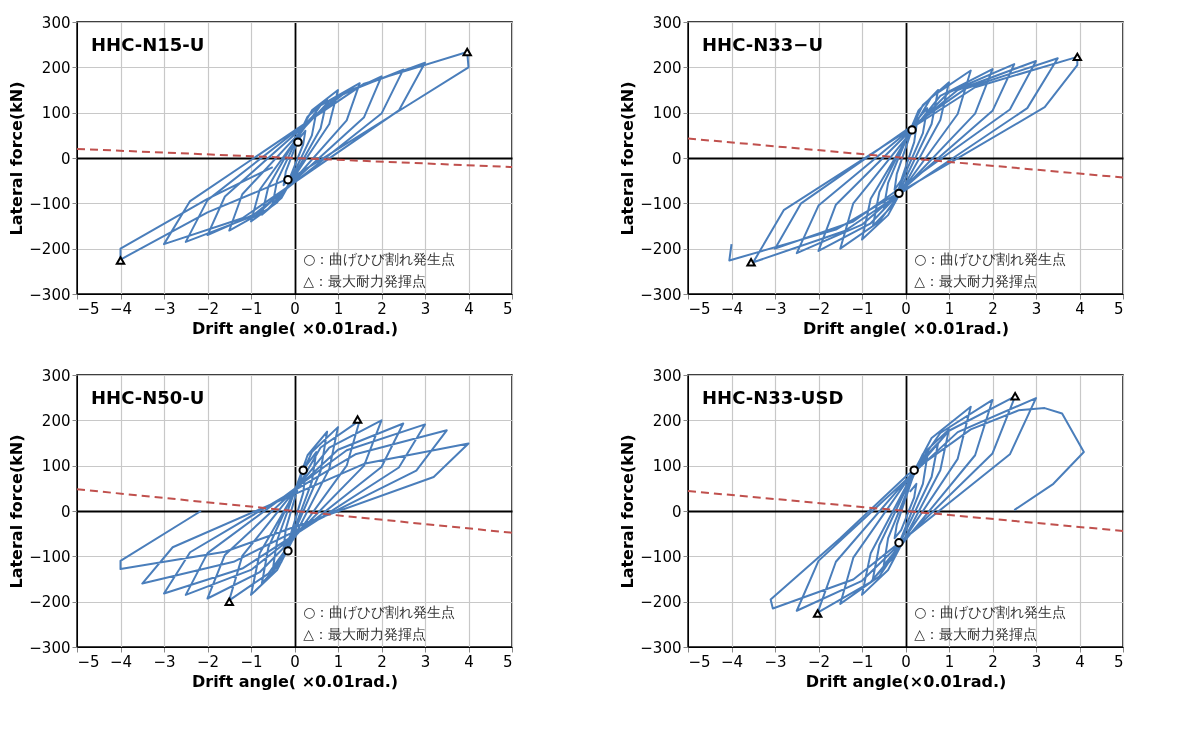  What do you see at coordinates (906, 681) in the screenshot?
I see `x-axis-title: Drift angle(×0.01rad.)` at bounding box center [906, 681].